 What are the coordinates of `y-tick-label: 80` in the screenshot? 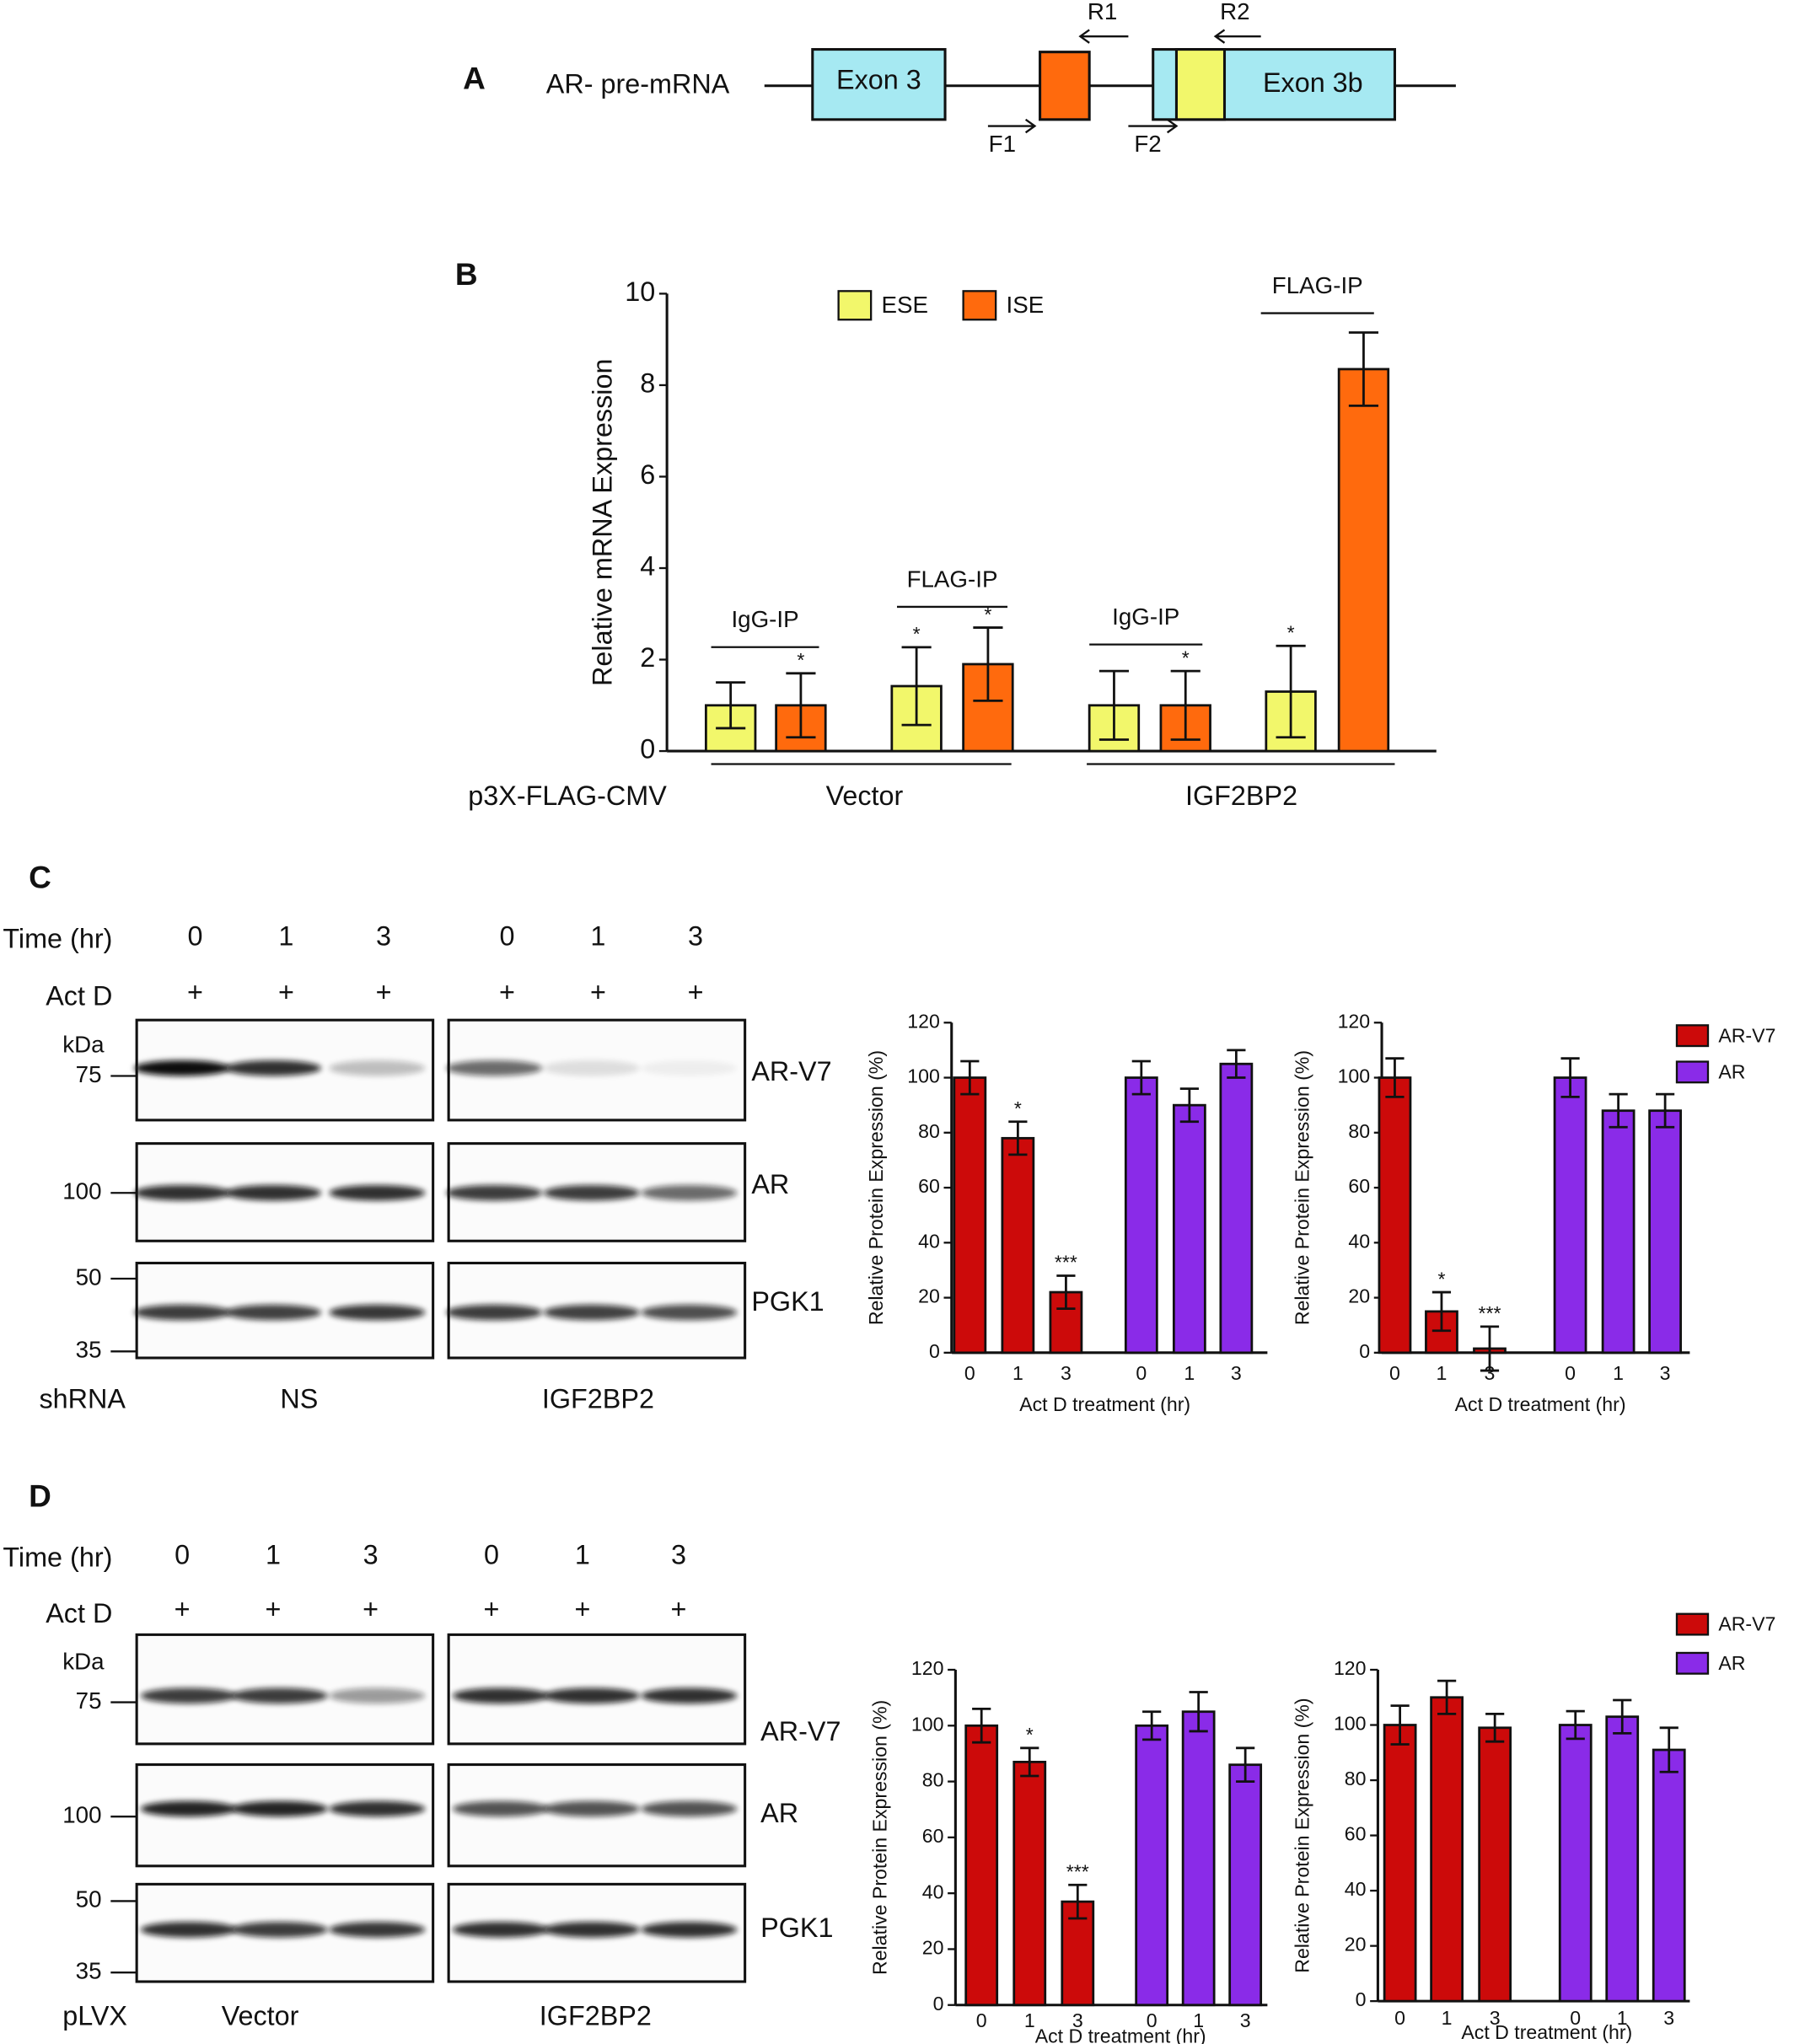 It's located at (933, 1780).